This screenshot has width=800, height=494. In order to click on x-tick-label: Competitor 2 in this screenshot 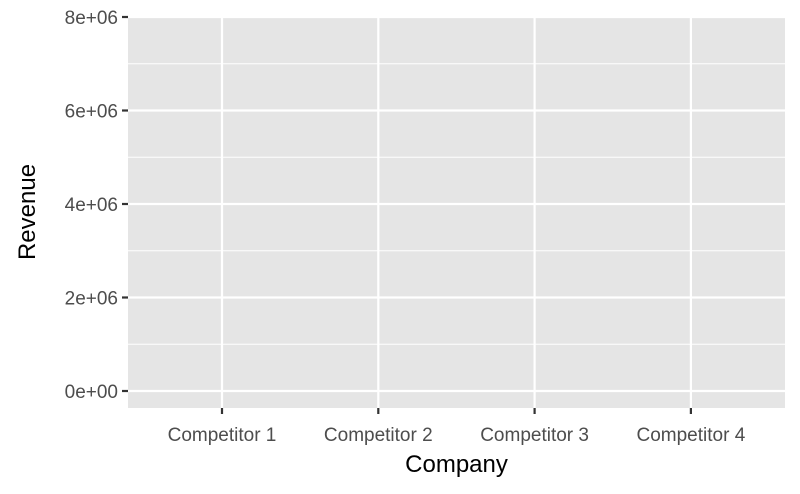, I will do `click(378, 435)`.